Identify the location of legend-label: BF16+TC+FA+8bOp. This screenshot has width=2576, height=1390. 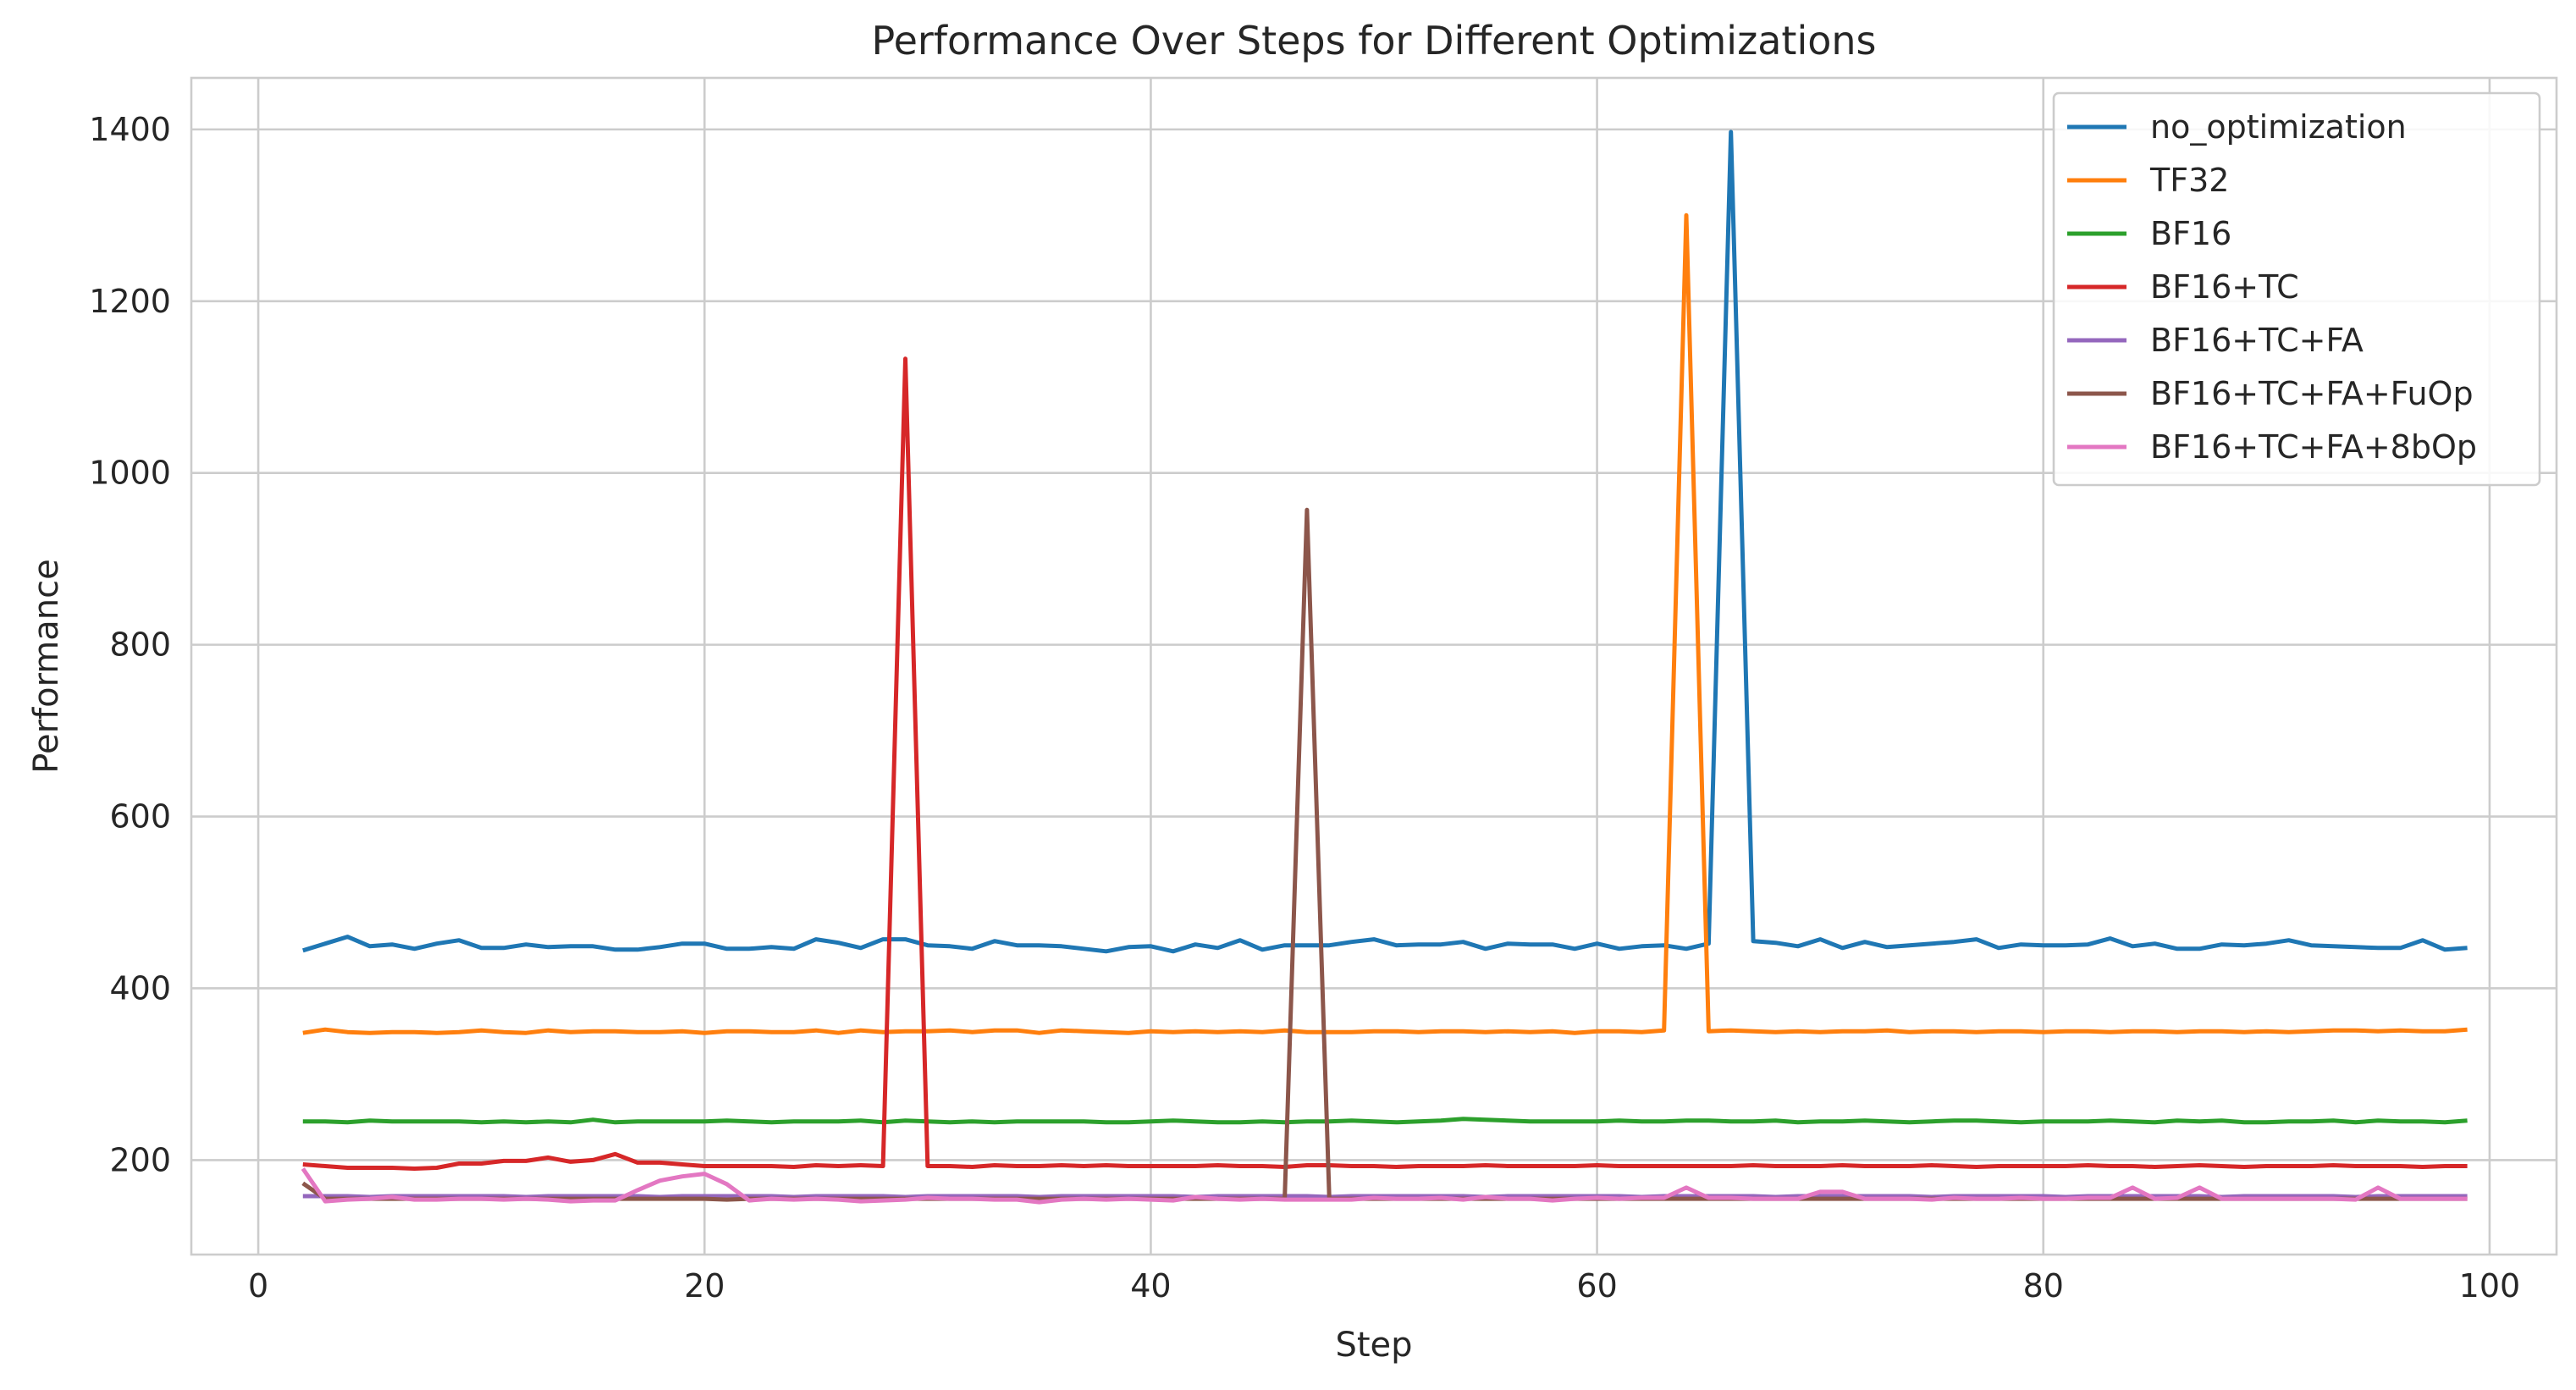
(2314, 447).